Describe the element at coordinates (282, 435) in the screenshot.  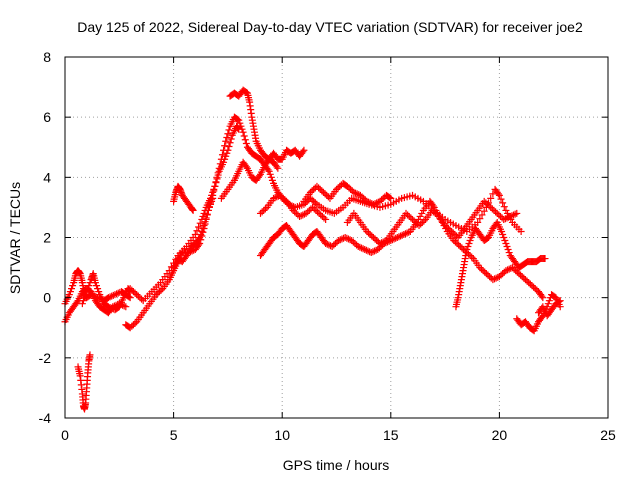
I see `x-tick-label: 10` at that location.